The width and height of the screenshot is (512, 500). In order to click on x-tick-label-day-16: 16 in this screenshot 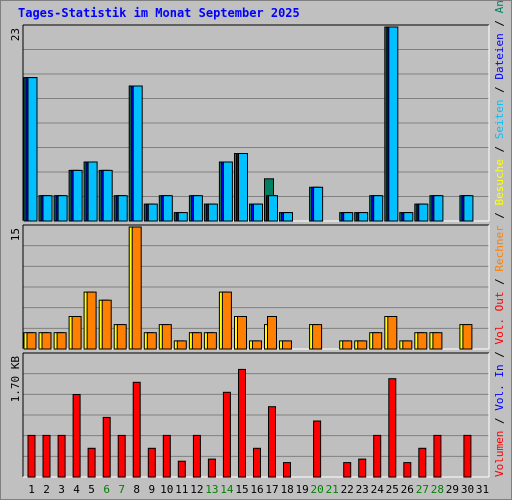, I will do `click(256, 489)`.